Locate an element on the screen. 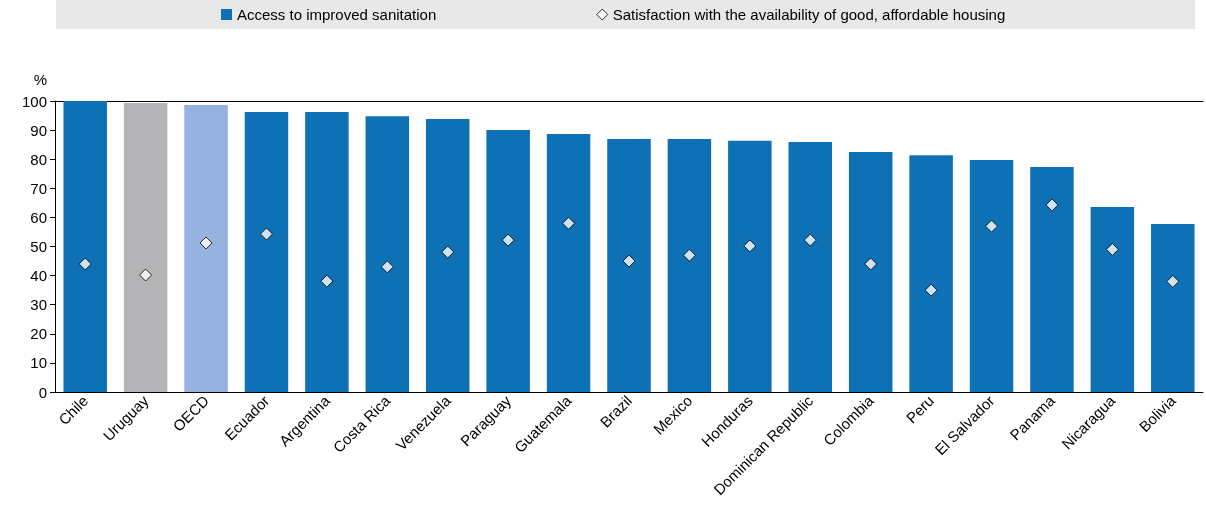 This screenshot has width=1206, height=509. y-tick-label: 20 is located at coordinates (38, 334).